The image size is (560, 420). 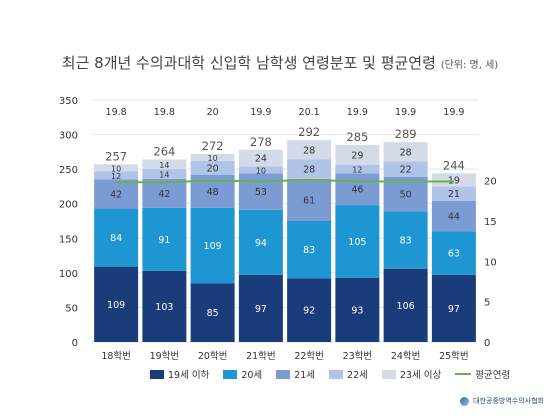 What do you see at coordinates (116, 156) in the screenshot?
I see `bar-total-label: 257` at bounding box center [116, 156].